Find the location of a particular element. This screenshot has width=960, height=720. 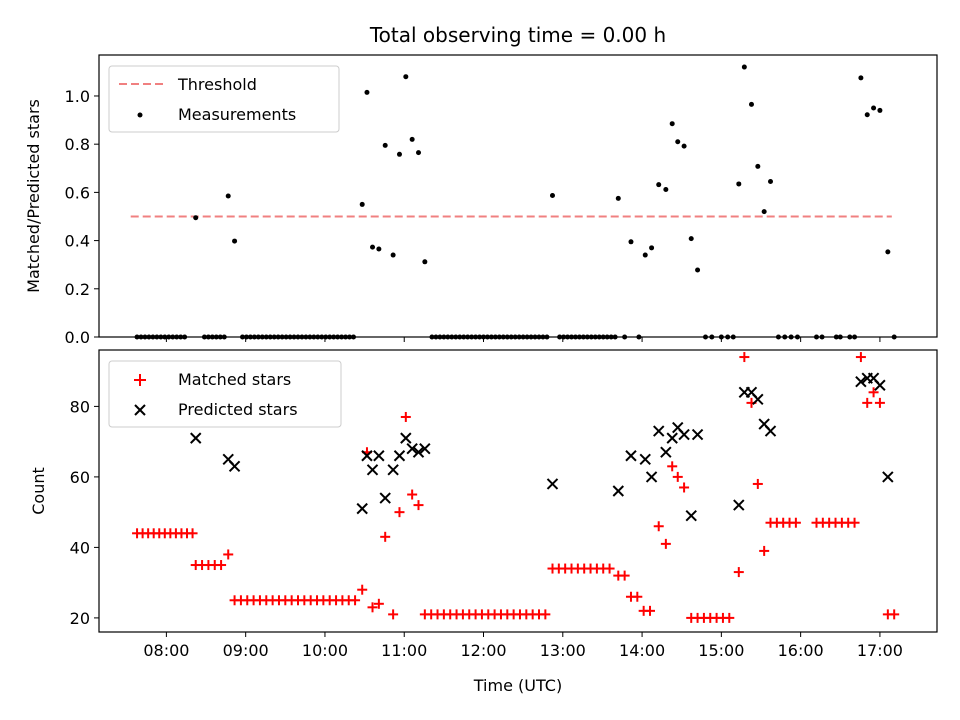

figure-title: Total observing time = 0.00 h is located at coordinates (517, 35).